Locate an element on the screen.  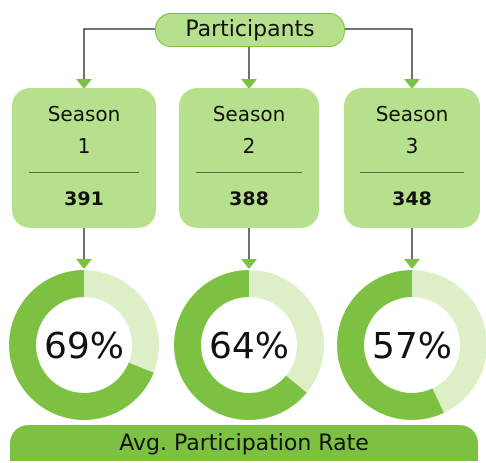
season-label: Season 2 is located at coordinates (249, 130).